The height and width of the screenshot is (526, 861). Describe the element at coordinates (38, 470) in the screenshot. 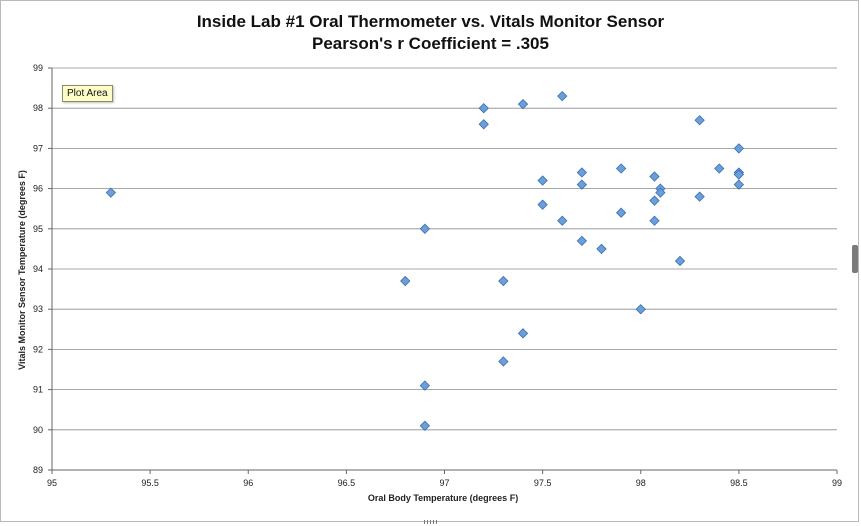

I see `y-tick-label: 89` at that location.